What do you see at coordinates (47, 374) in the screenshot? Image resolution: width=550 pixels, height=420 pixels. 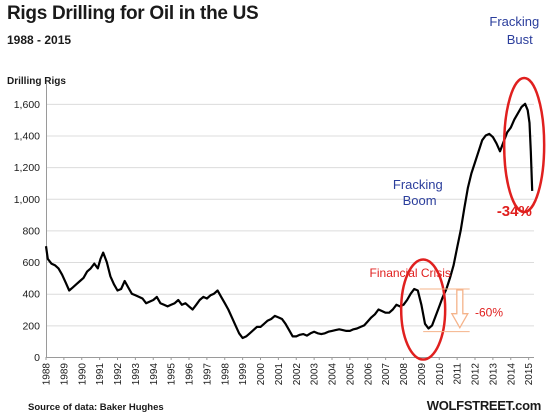 I see `x-tick-label: 1988` at bounding box center [47, 374].